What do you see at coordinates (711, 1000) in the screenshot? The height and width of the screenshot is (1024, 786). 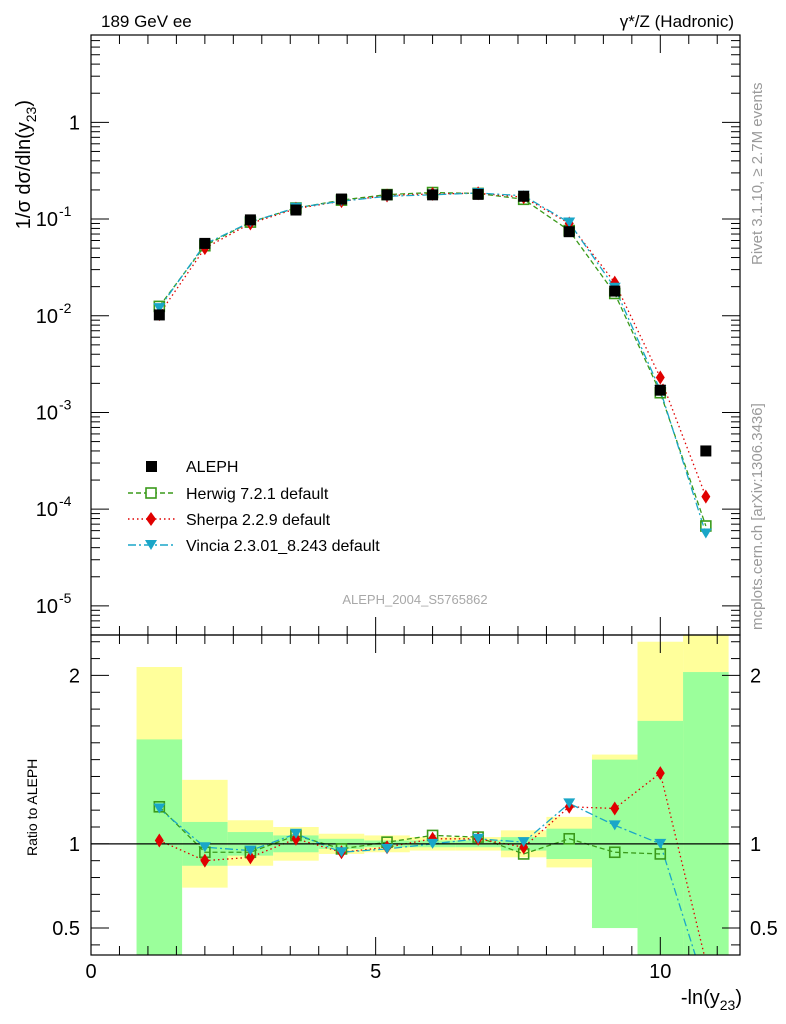 I see `x-axis-label: -ln(y23)` at bounding box center [711, 1000].